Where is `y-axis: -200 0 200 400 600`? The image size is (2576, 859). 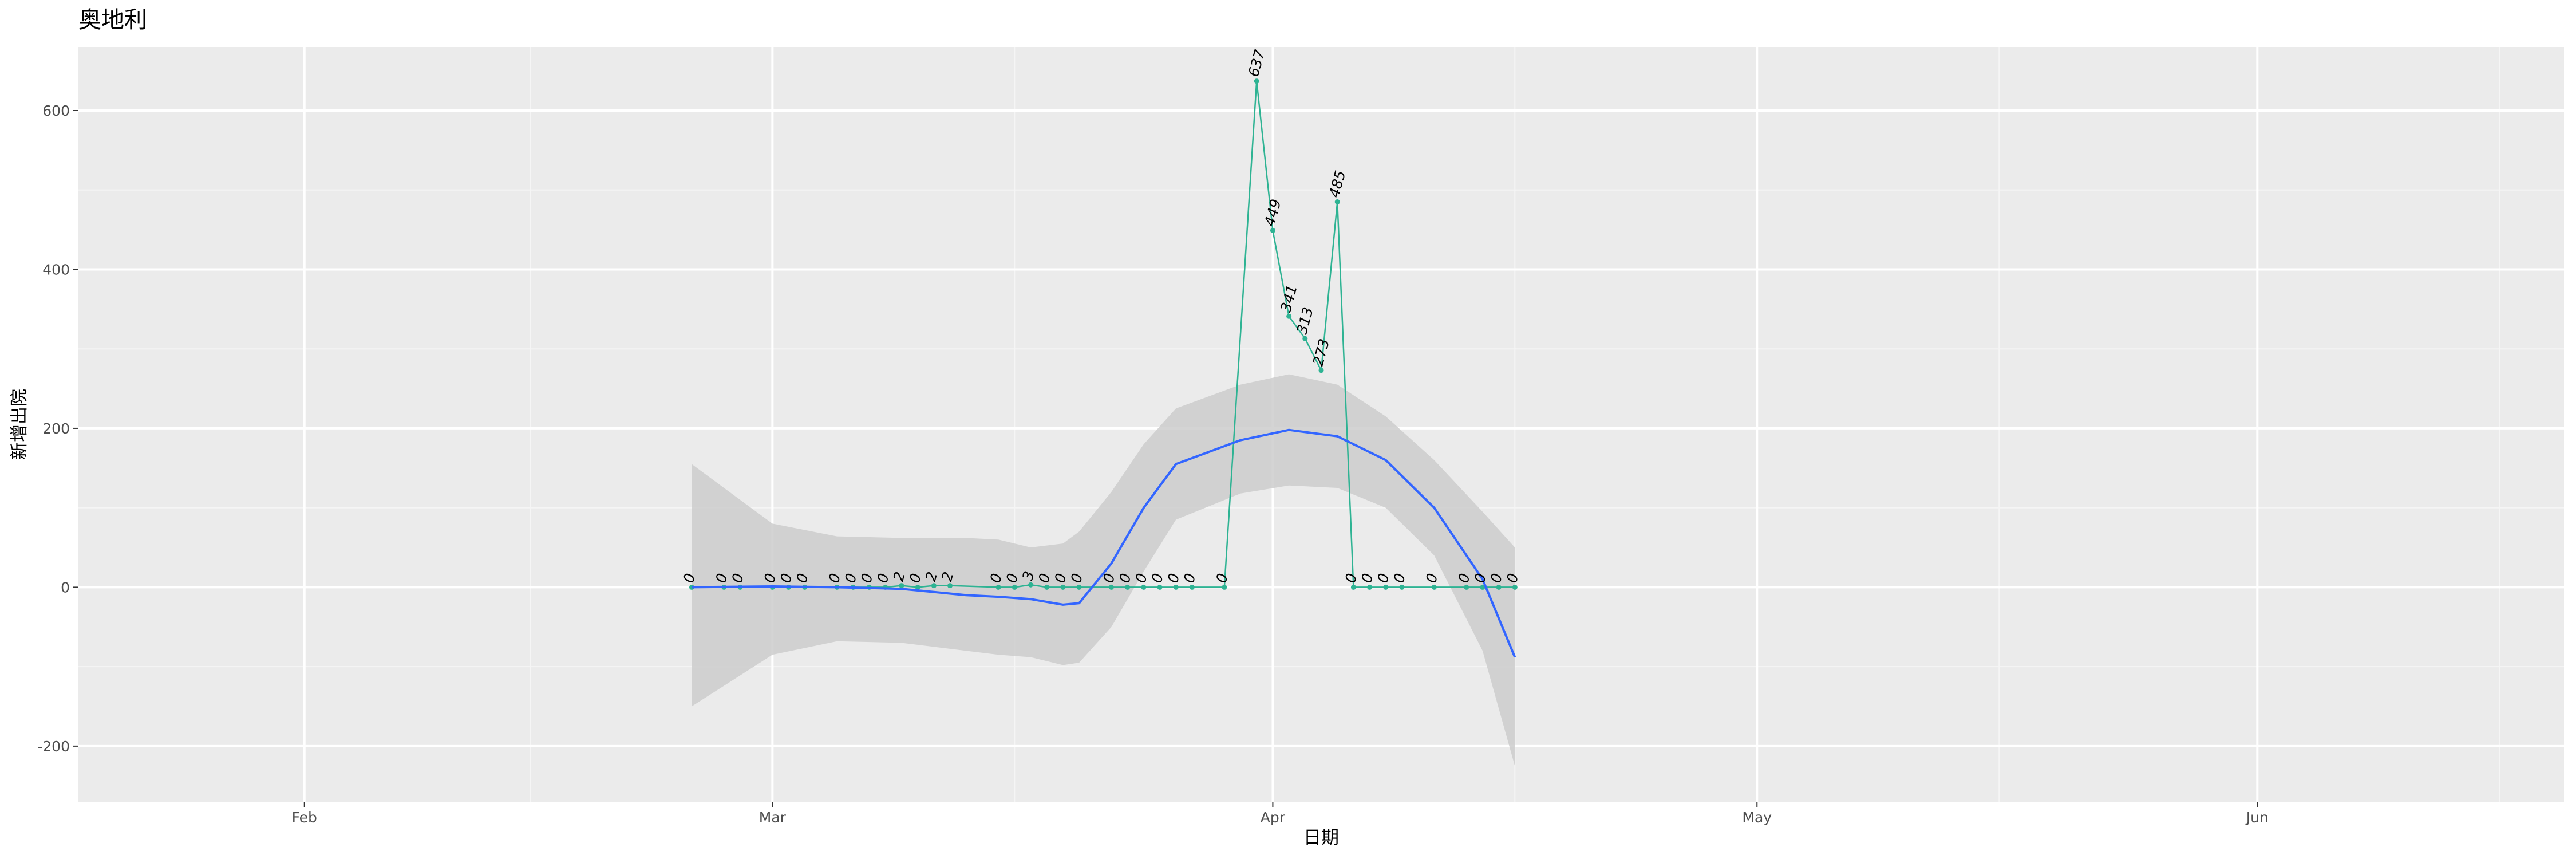 y-axis: -200 0 200 400 600 is located at coordinates (57, 429).